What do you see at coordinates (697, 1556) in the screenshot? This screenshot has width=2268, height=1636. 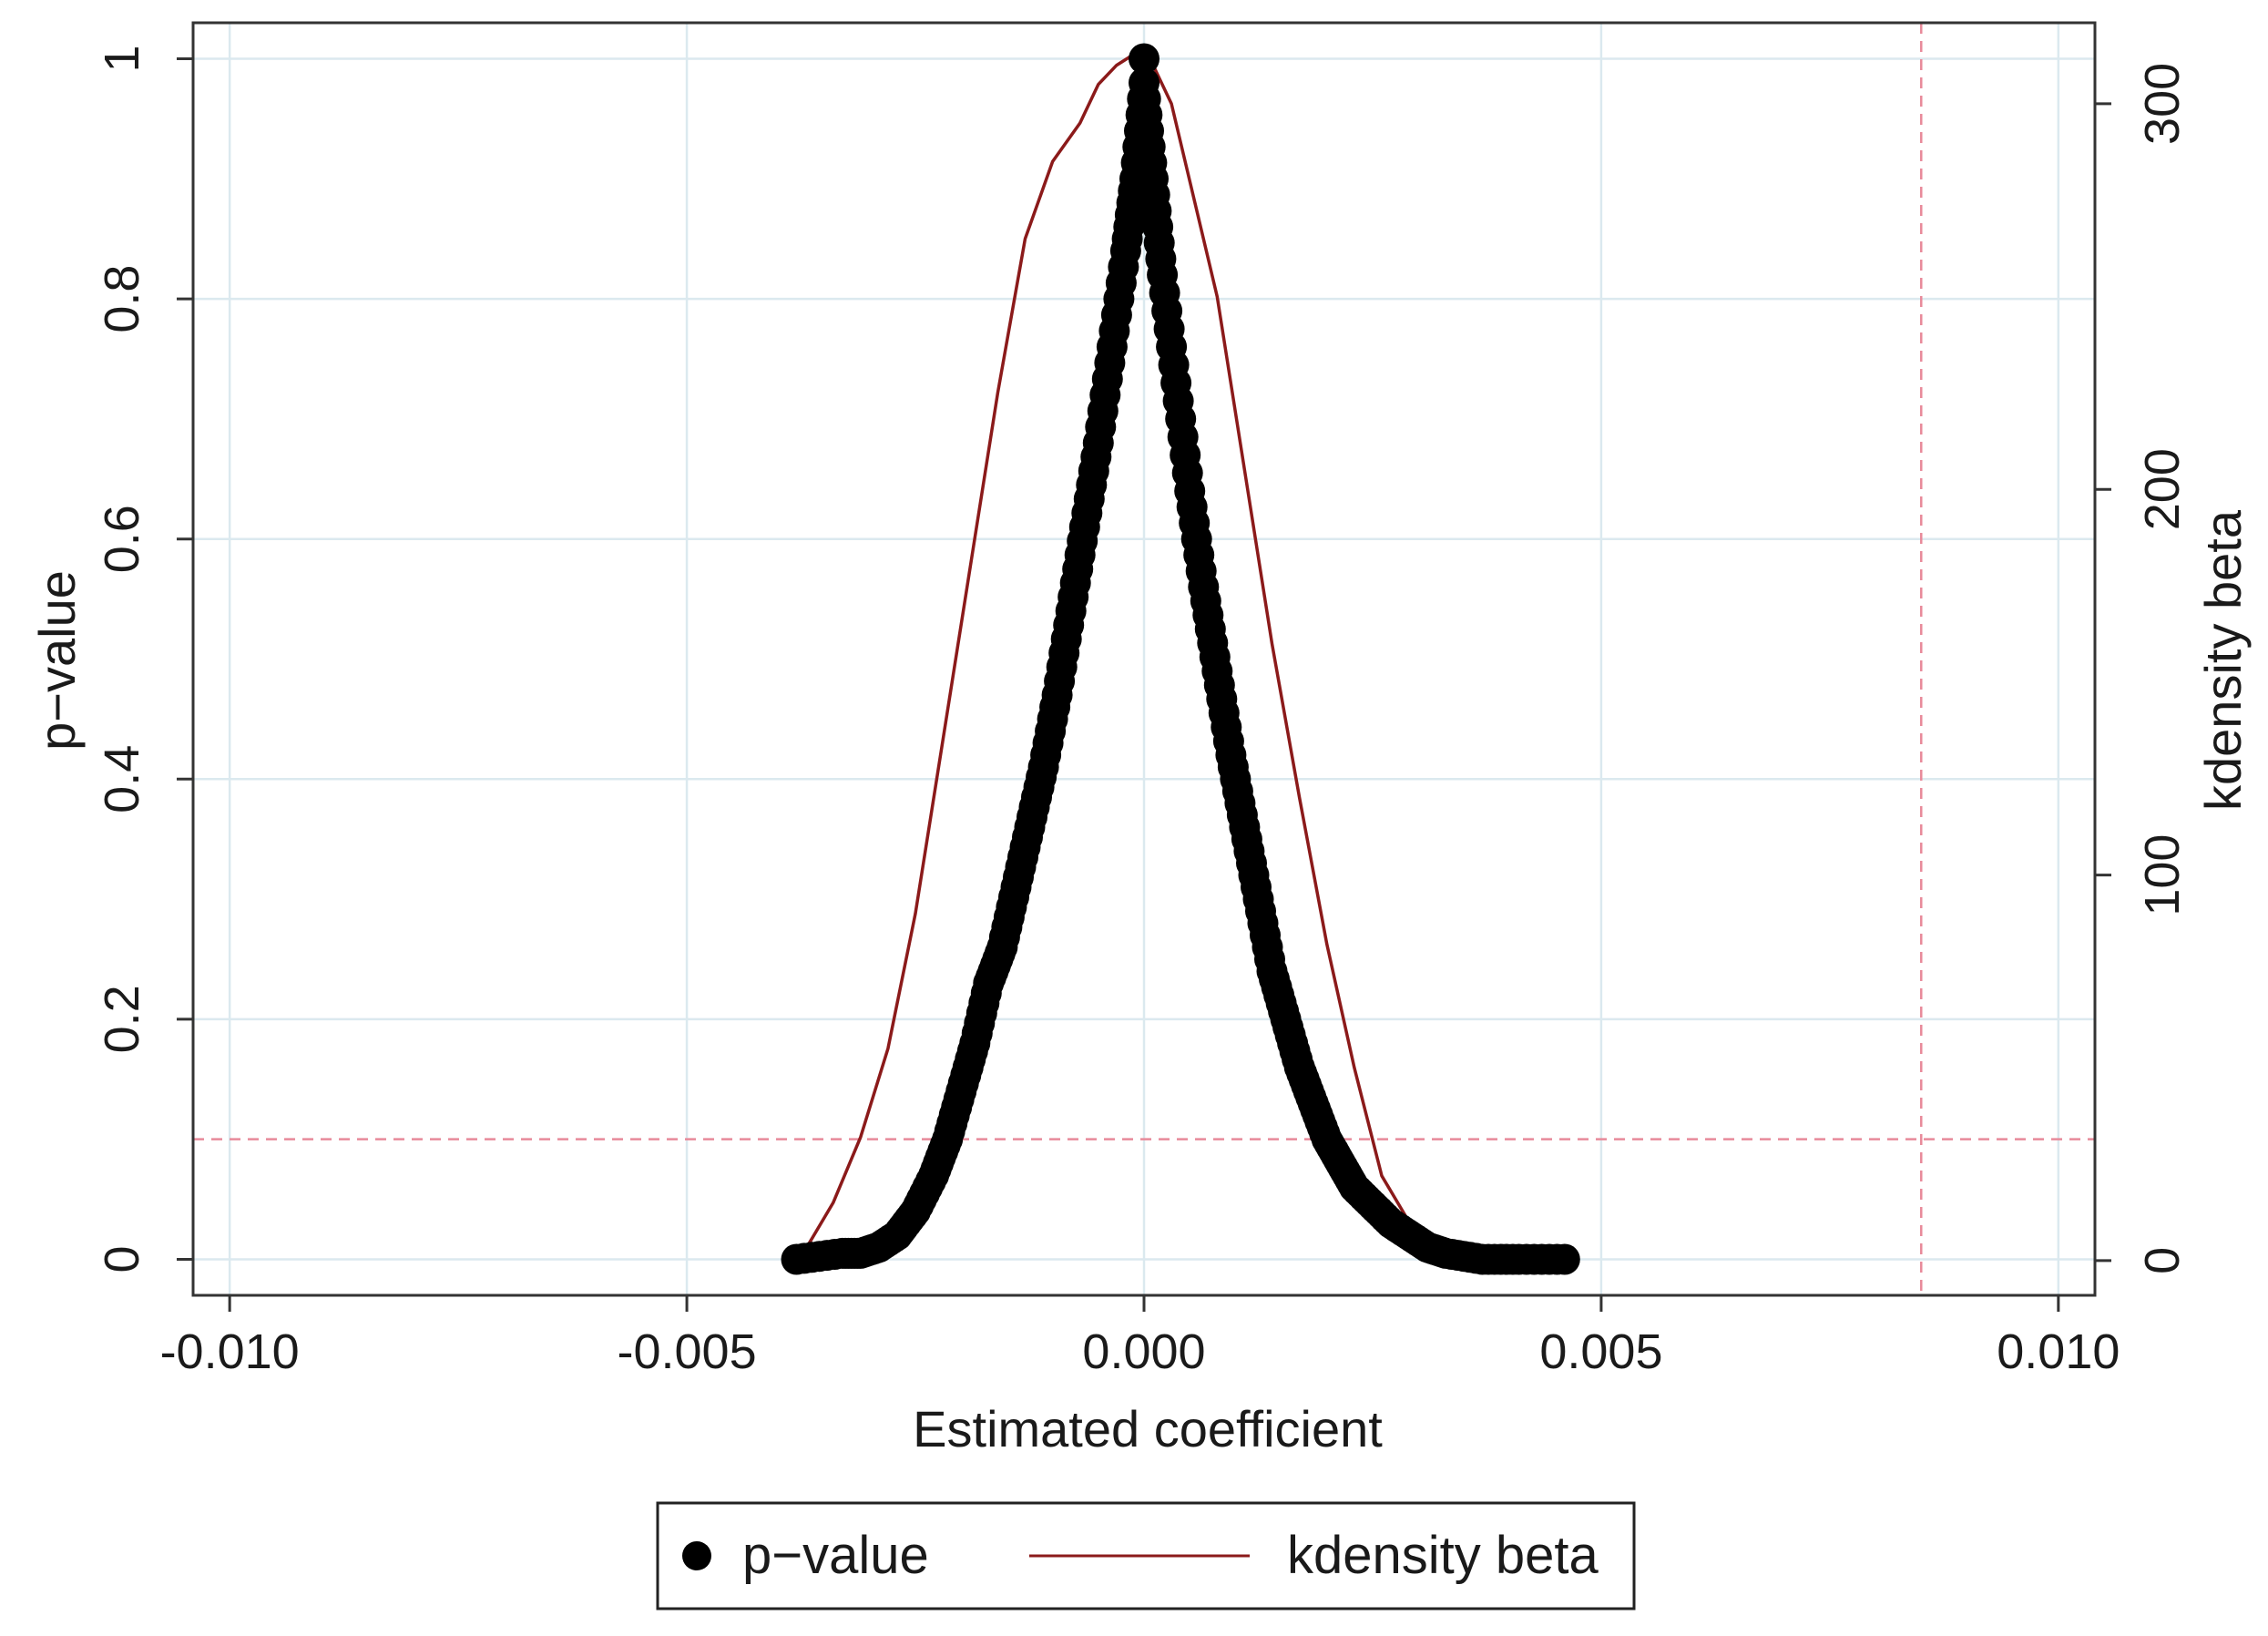 I see `legend-marker-pvalue` at bounding box center [697, 1556].